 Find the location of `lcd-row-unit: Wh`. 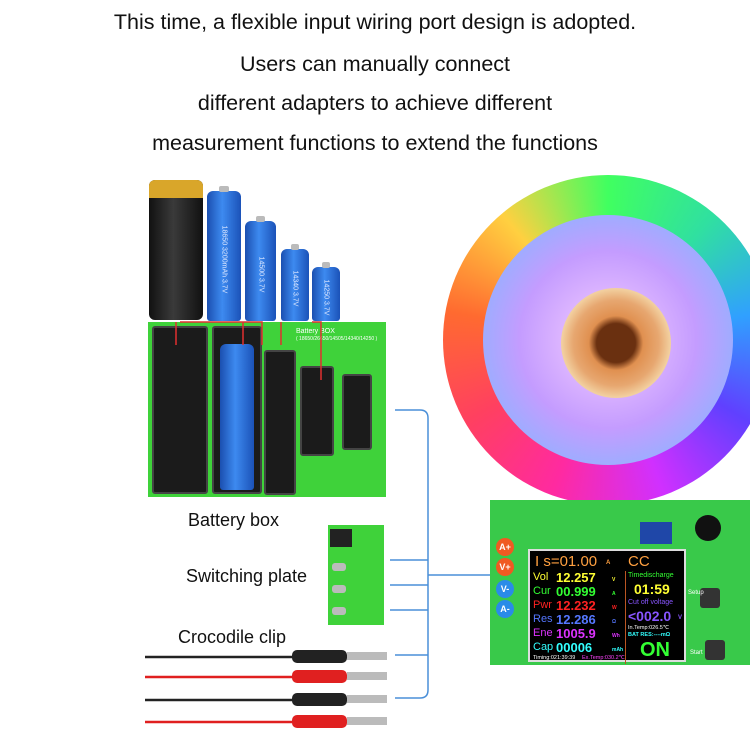

lcd-row-unit: Wh is located at coordinates (616, 636).